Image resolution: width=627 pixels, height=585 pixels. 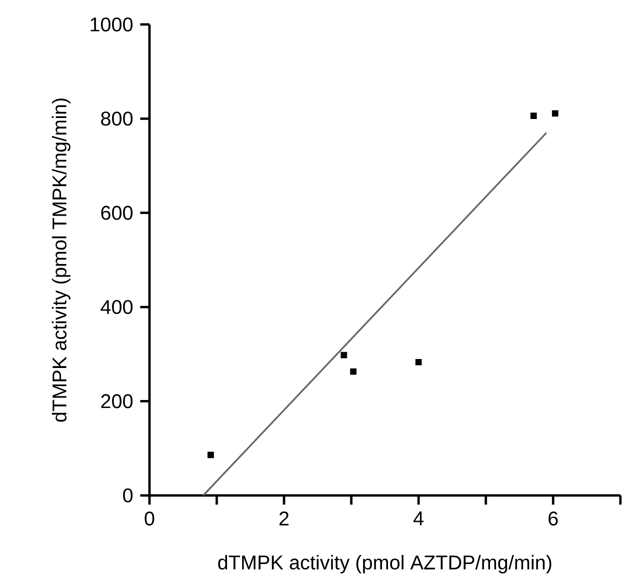 I want to click on y-tick-label: 0, so click(x=128, y=495).